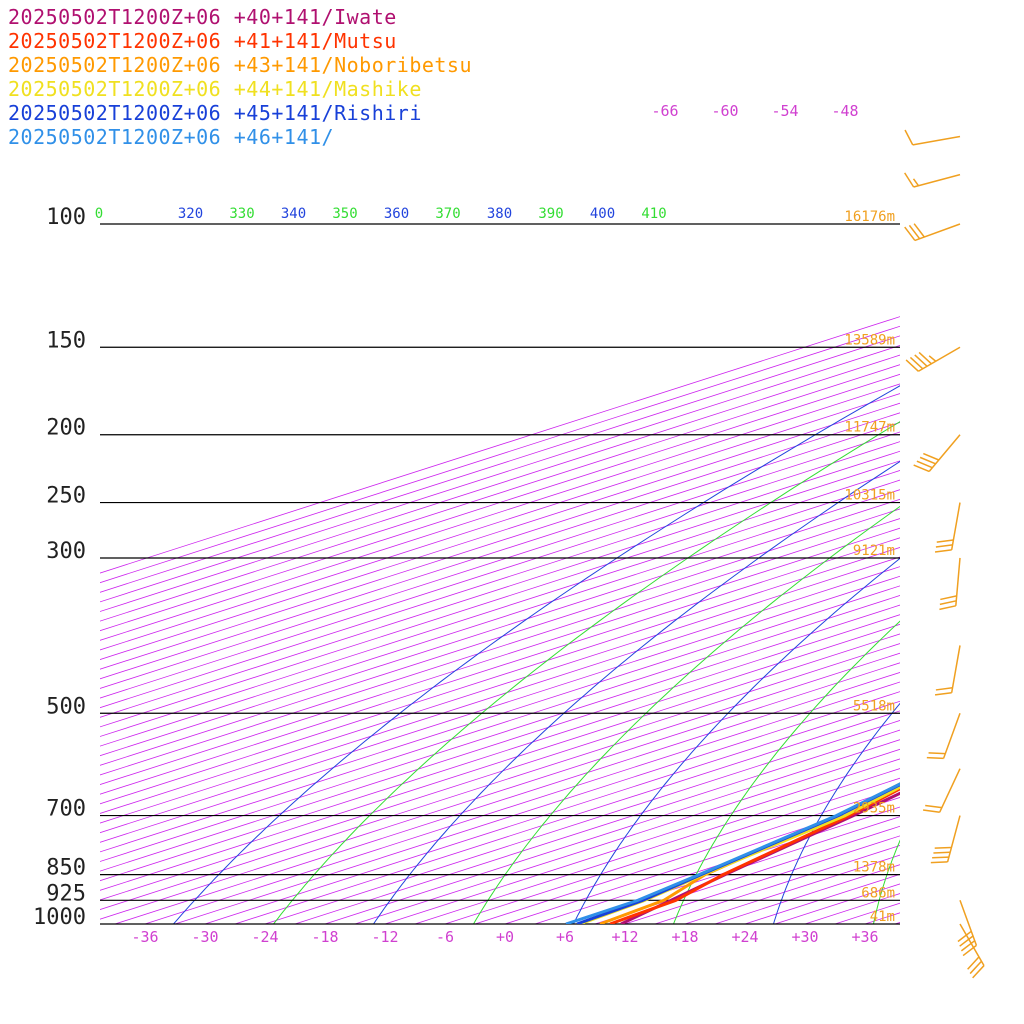 This screenshot has height=1024, width=1024. Describe the element at coordinates (66, 809) in the screenshot. I see `pressure-label: 700` at that location.